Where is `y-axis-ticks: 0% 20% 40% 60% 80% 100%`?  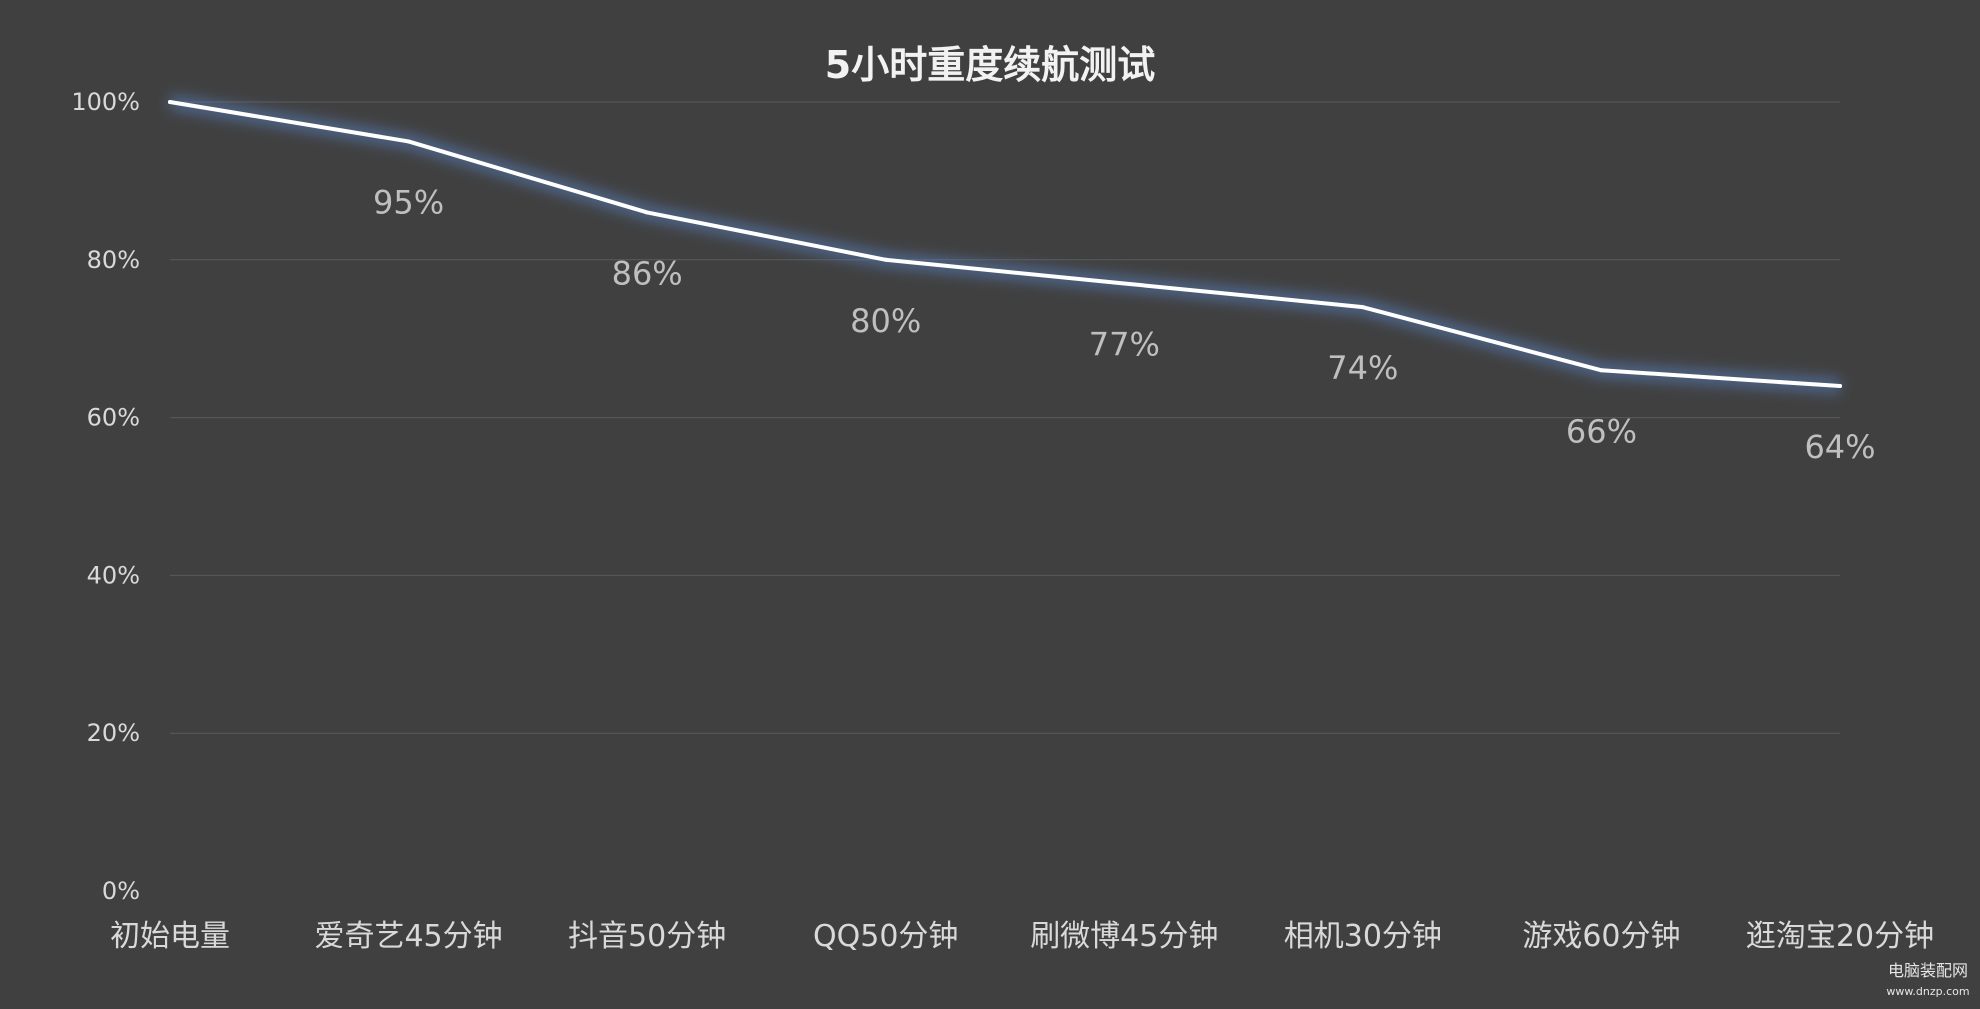
y-axis-ticks: 0% 20% 40% 60% 80% 100% is located at coordinates (105, 496).